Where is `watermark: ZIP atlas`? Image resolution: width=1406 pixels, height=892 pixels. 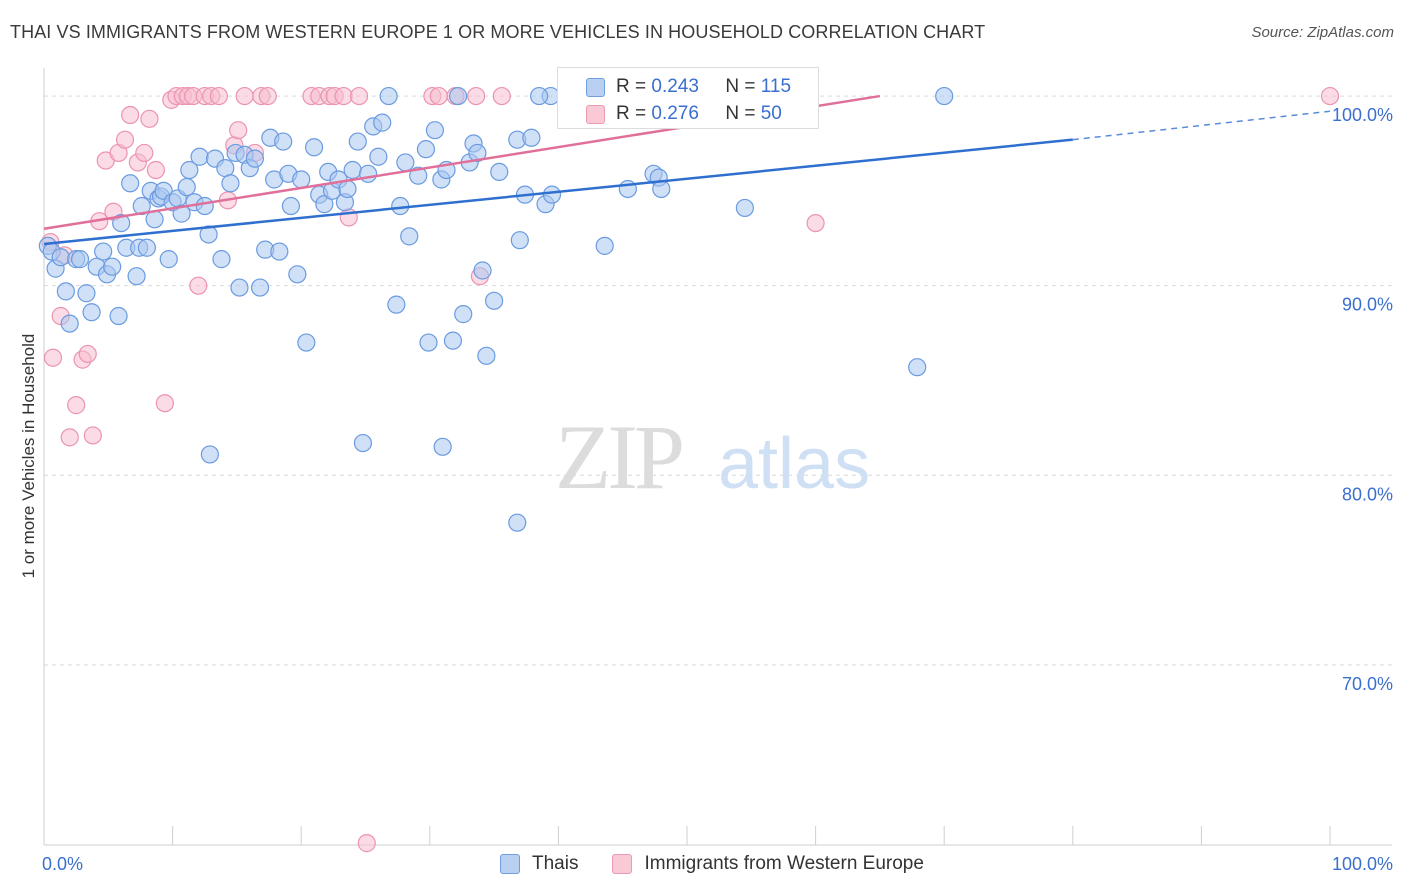
watermark: ZIP atlas is located at coordinates (712, 457).